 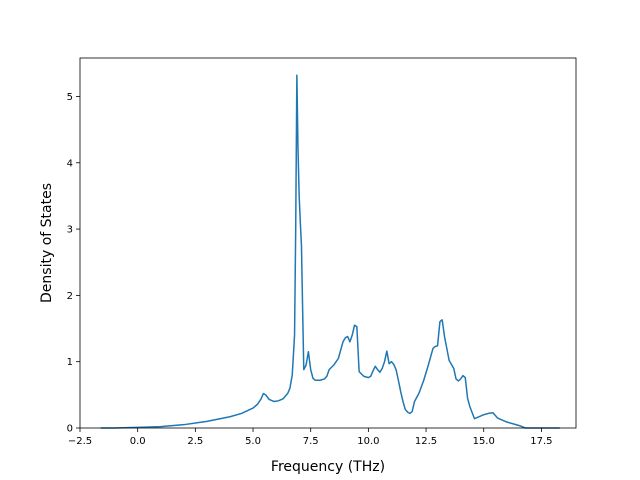 What do you see at coordinates (311, 441) in the screenshot?
I see `x-tick-label: 7.5` at bounding box center [311, 441].